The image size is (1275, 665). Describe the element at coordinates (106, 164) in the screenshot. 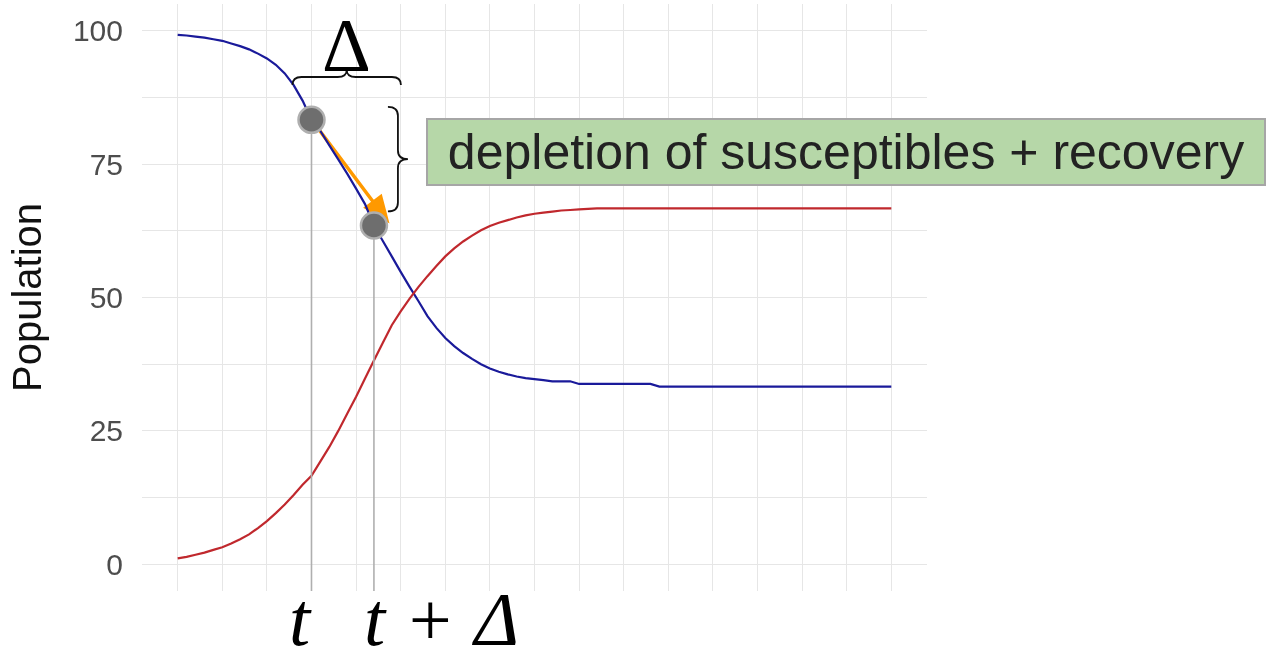

I see `y-tick-label: 75` at that location.